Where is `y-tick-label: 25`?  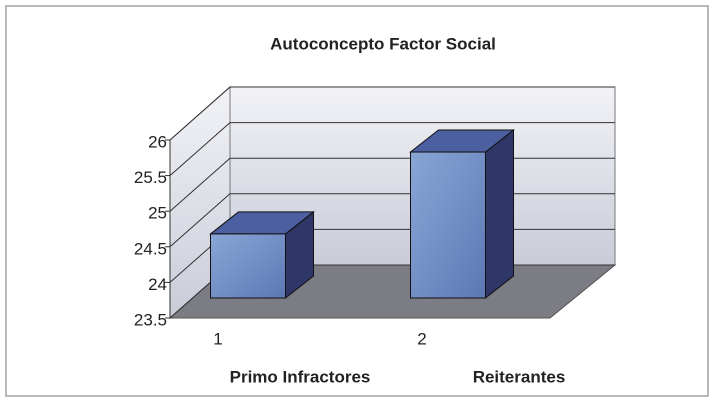
y-tick-label: 25 is located at coordinates (157, 213).